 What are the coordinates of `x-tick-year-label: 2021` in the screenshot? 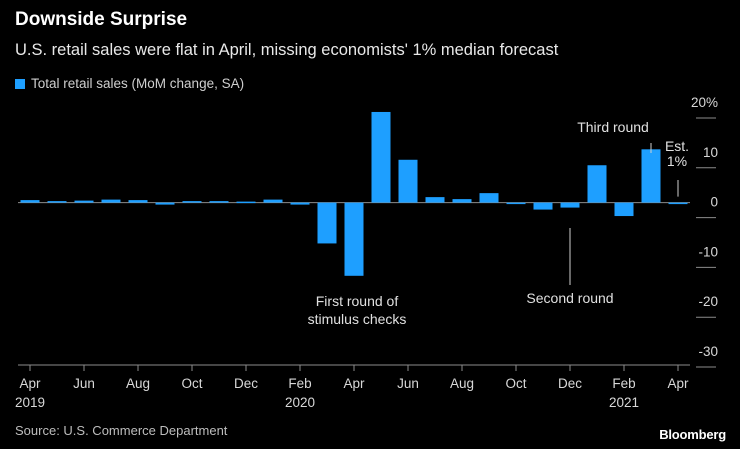 It's located at (624, 402).